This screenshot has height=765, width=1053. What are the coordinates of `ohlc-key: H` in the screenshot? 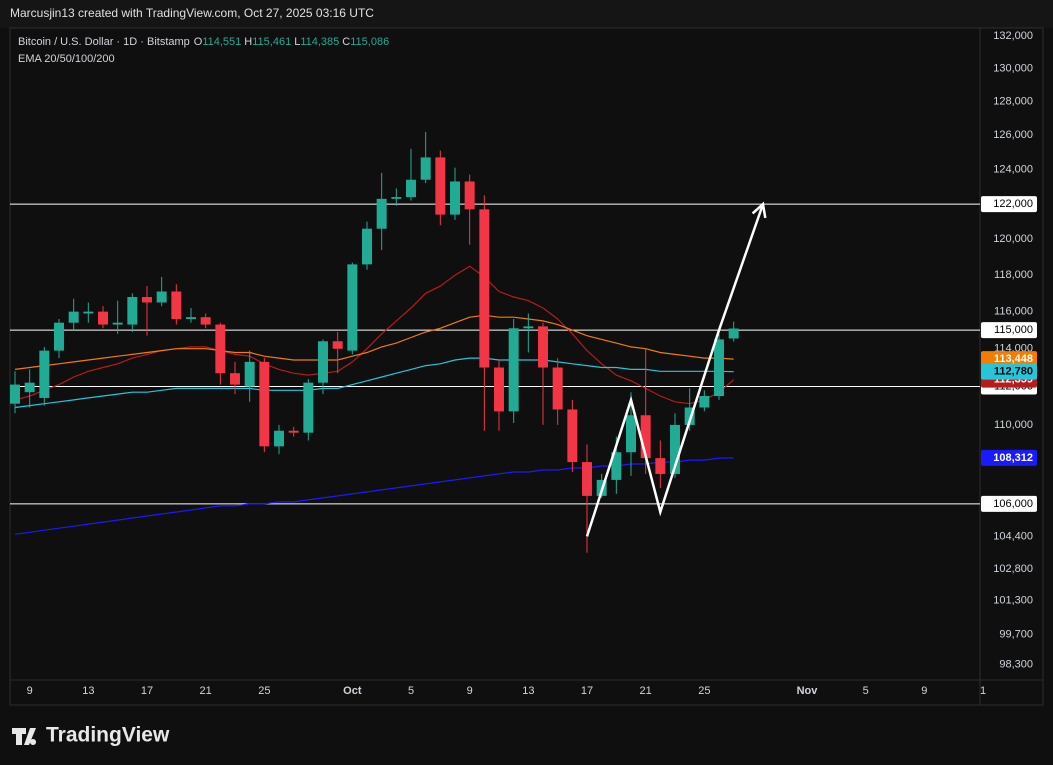 It's located at (248, 42).